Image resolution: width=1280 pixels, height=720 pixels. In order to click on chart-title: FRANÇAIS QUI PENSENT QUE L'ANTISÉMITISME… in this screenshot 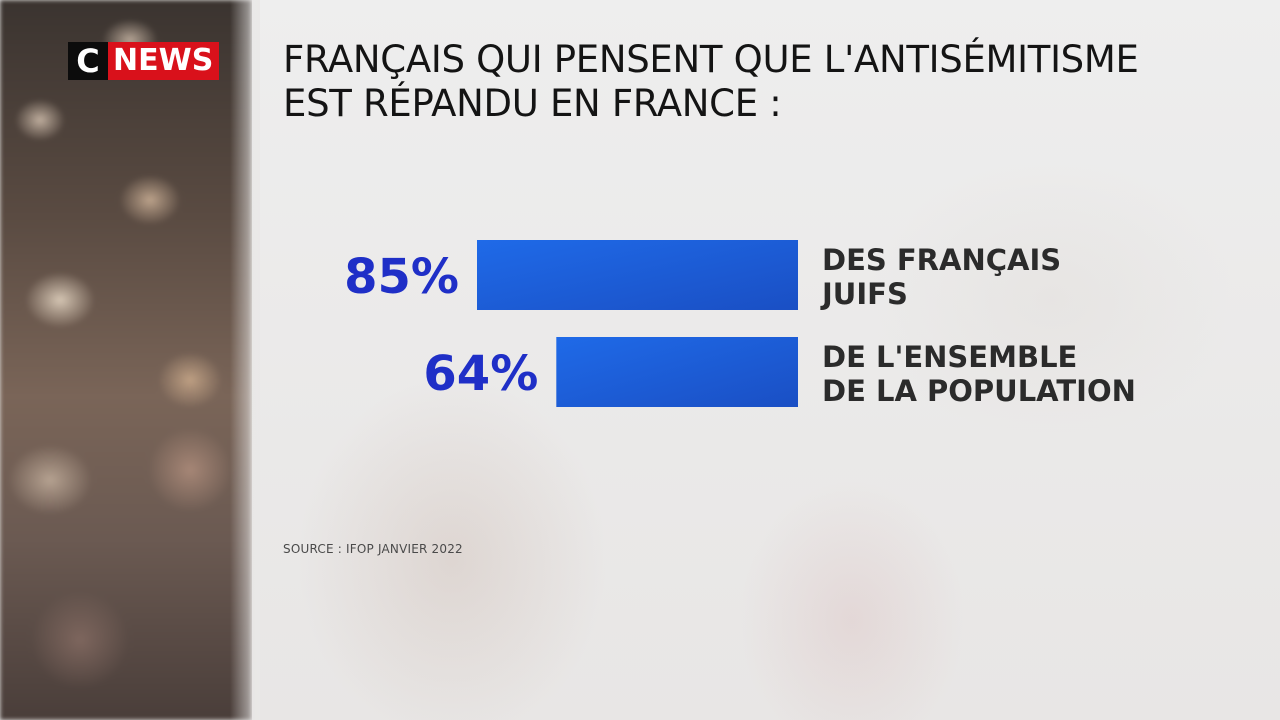, I will do `click(773, 82)`.